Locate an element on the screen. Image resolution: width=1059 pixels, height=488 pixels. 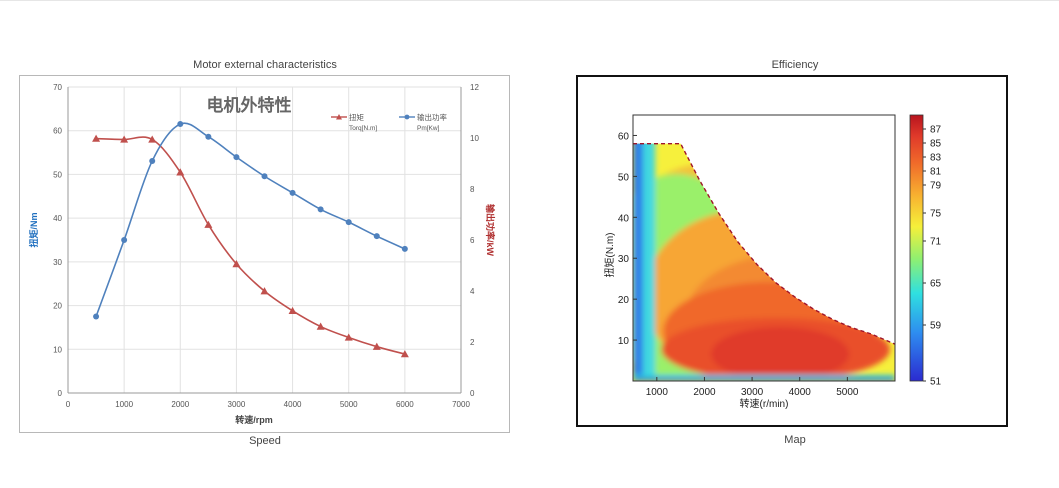
legend: 扭矩 Torq[N.m] 输出功率 Pm[Kw] is located at coordinates (389, 122).